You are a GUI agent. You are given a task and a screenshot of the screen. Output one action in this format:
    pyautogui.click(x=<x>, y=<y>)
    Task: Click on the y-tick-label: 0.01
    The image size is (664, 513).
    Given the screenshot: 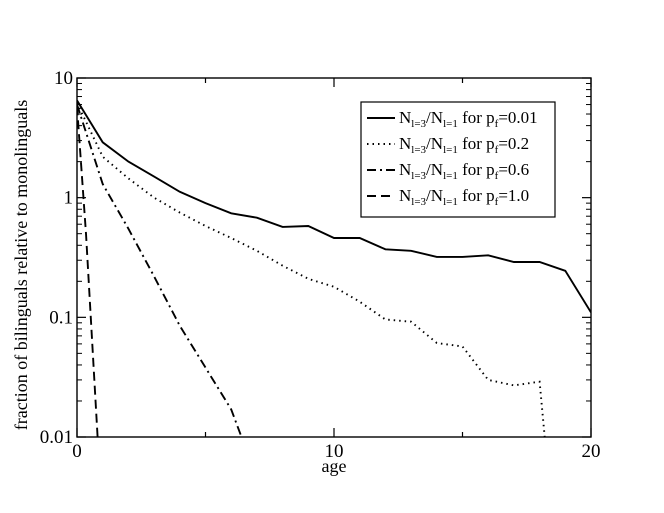 What is the action you would take?
    pyautogui.click(x=56, y=437)
    